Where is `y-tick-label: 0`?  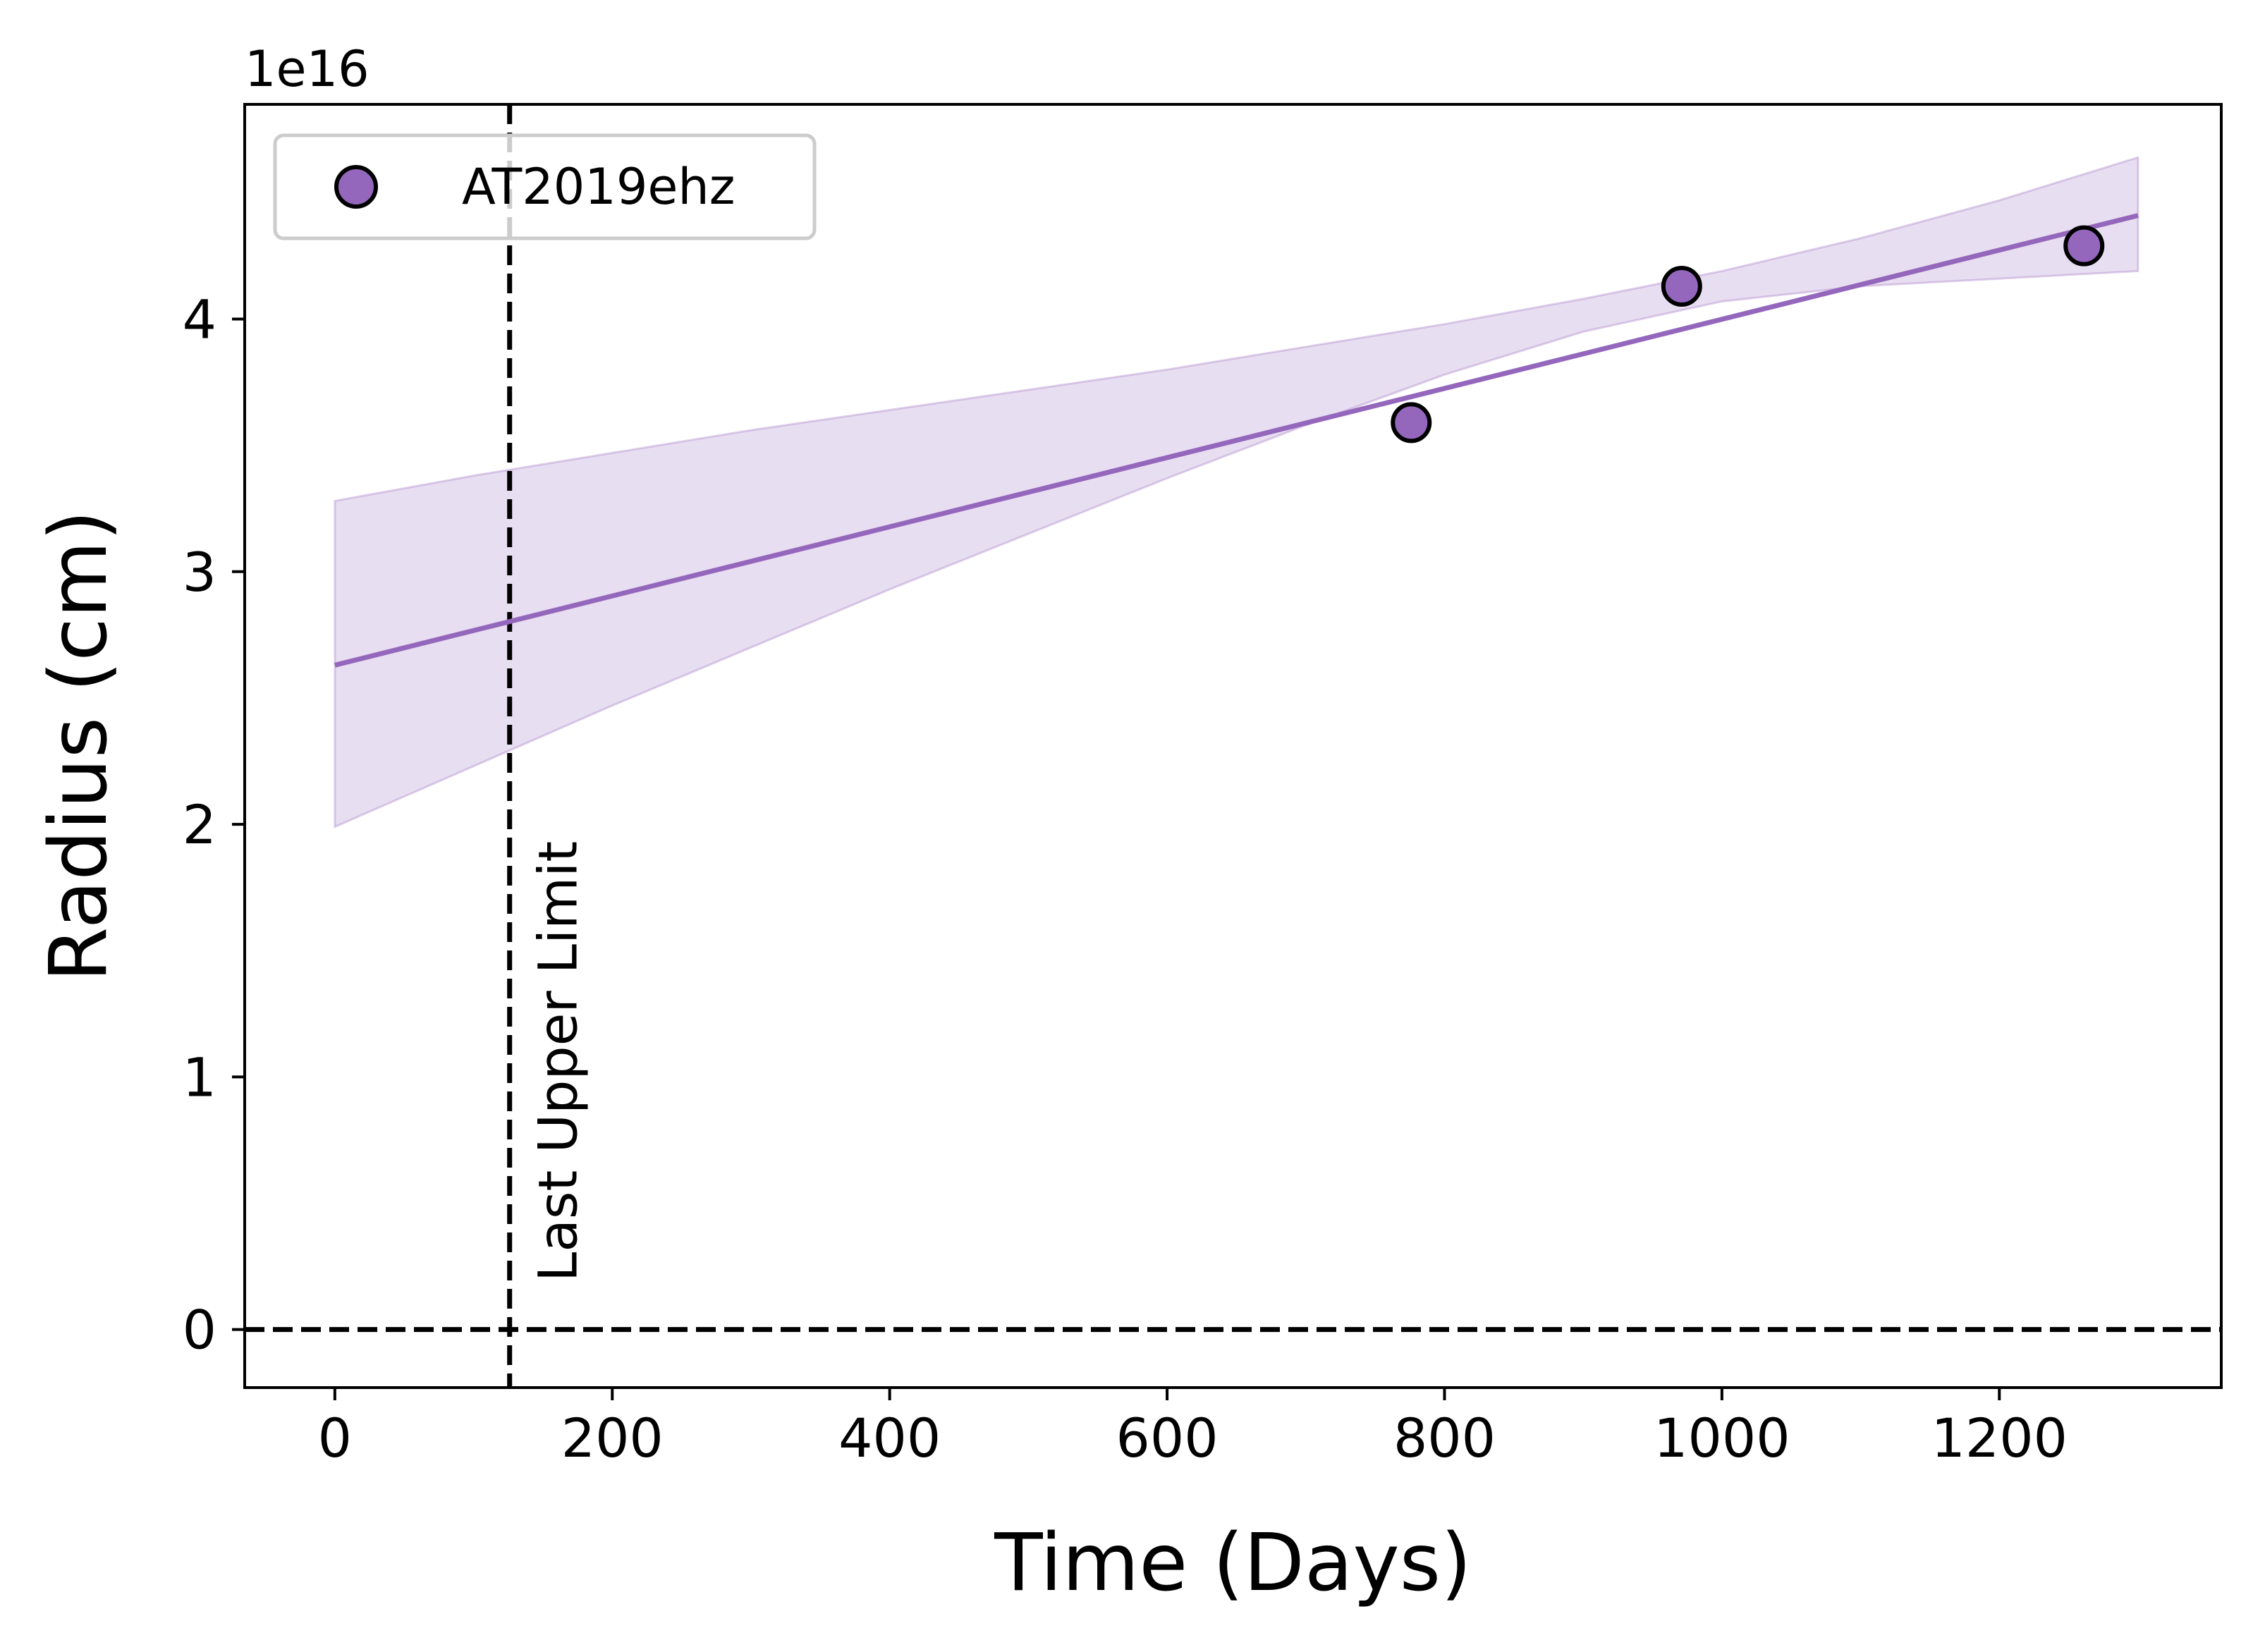 y-tick-label: 0 is located at coordinates (199, 1331).